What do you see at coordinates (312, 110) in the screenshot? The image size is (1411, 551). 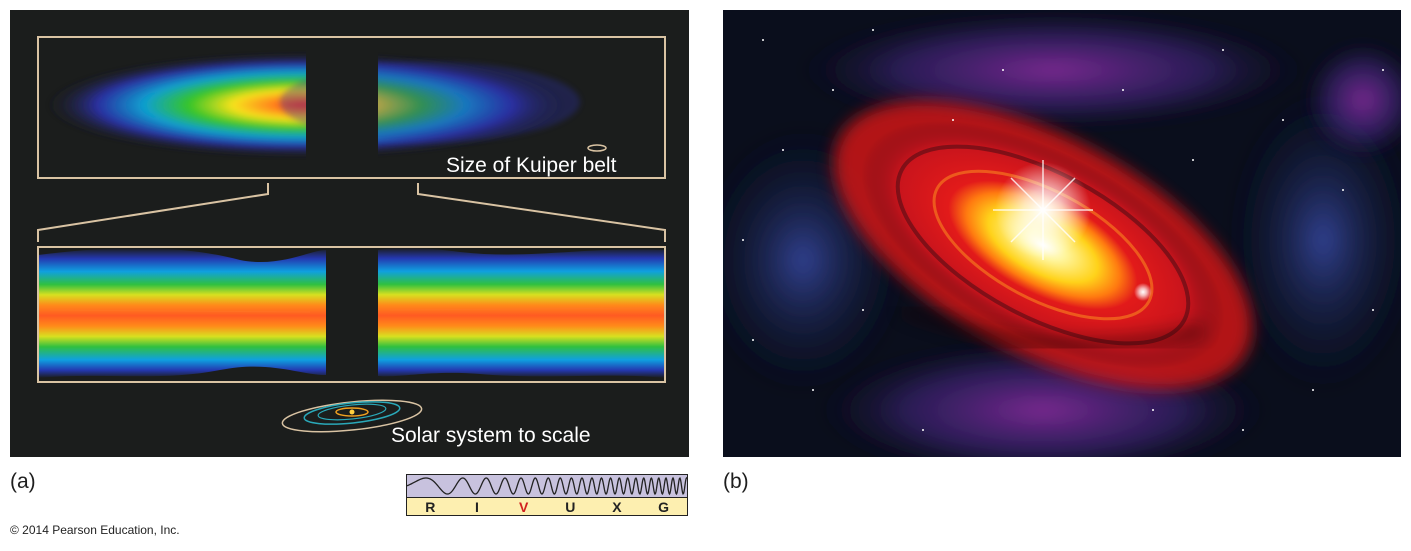 I see `wide-view-disk` at bounding box center [312, 110].